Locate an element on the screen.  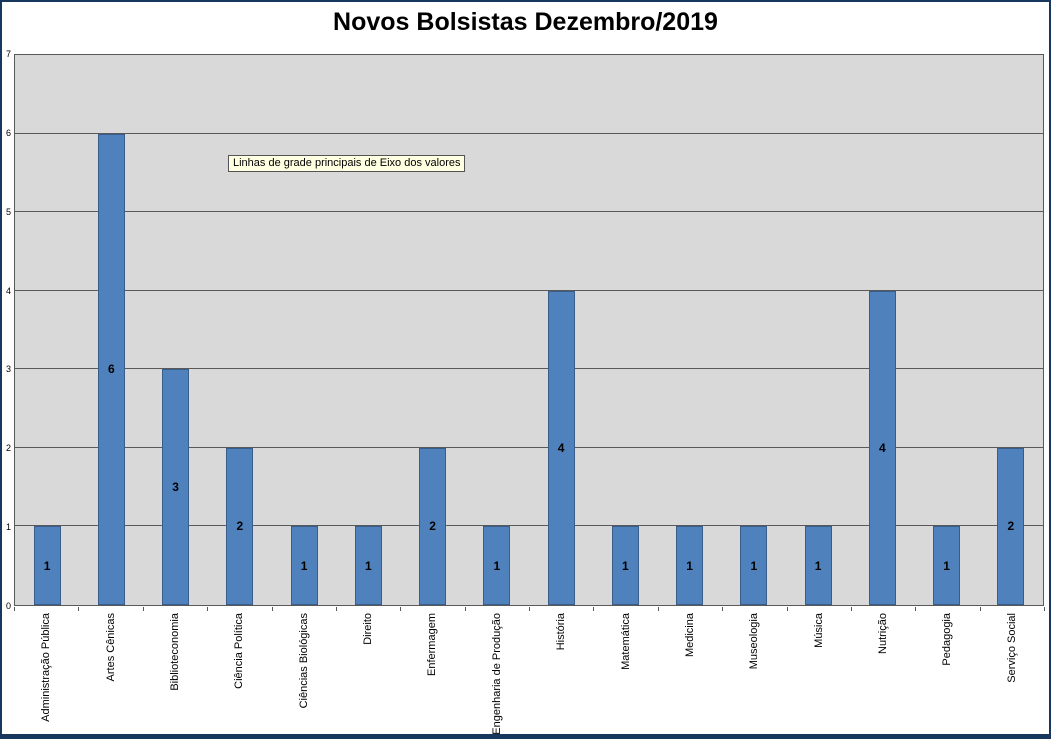
x-axis-category-label: Artes Cênicas is located at coordinates (110, 647).